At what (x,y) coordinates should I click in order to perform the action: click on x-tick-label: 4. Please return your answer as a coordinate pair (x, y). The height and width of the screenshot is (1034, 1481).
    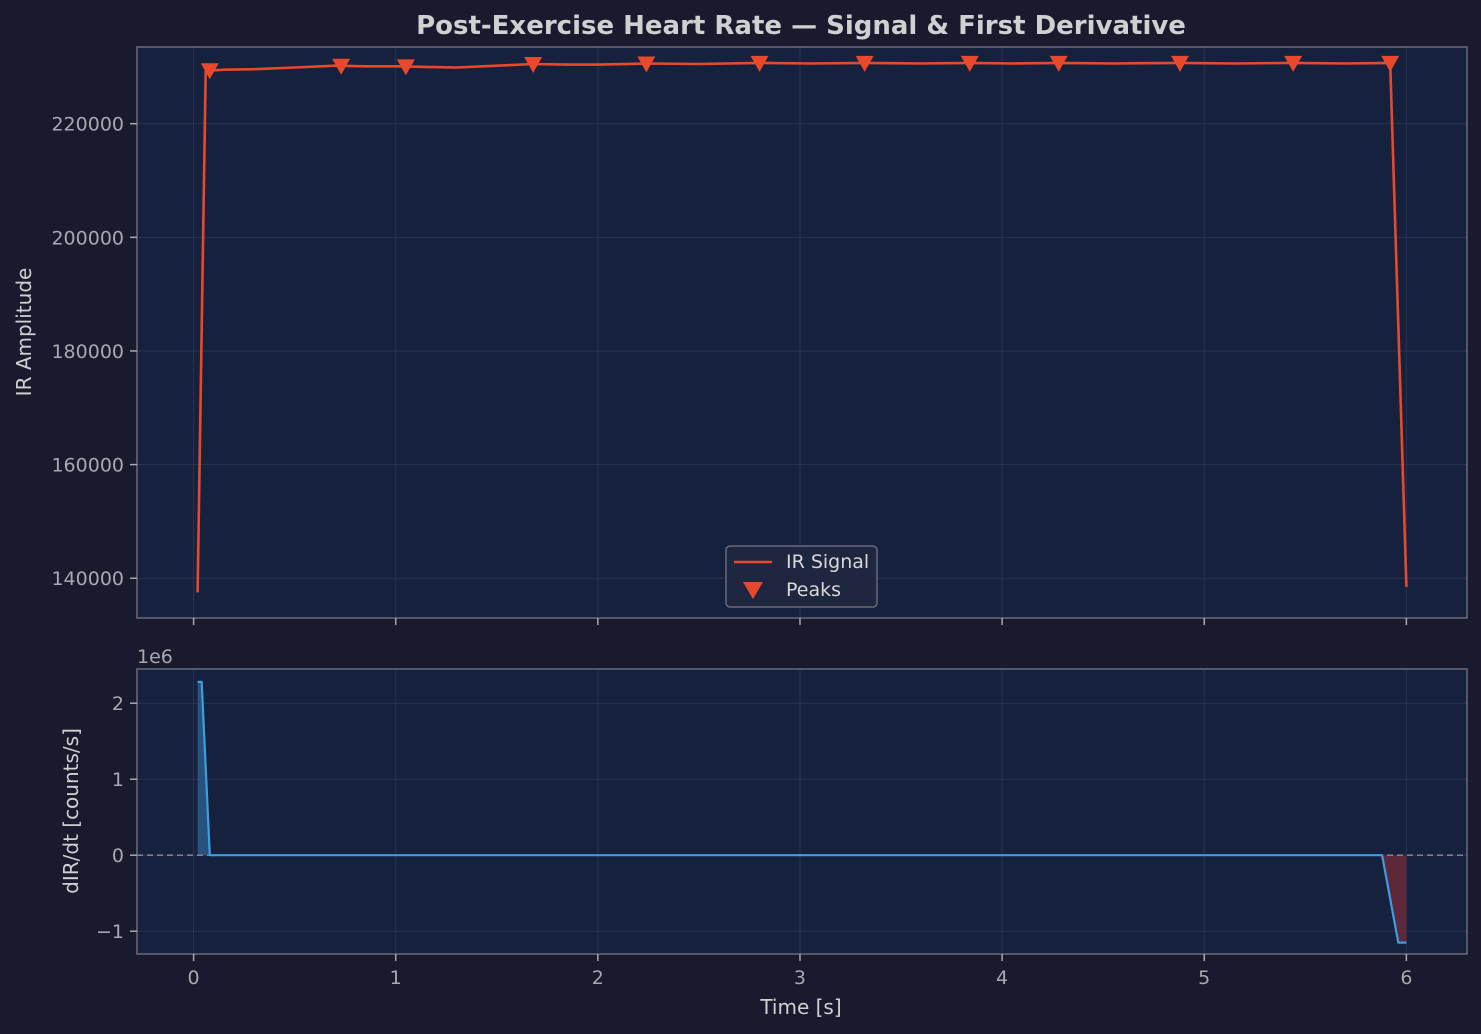
    Looking at the image, I should click on (1002, 978).